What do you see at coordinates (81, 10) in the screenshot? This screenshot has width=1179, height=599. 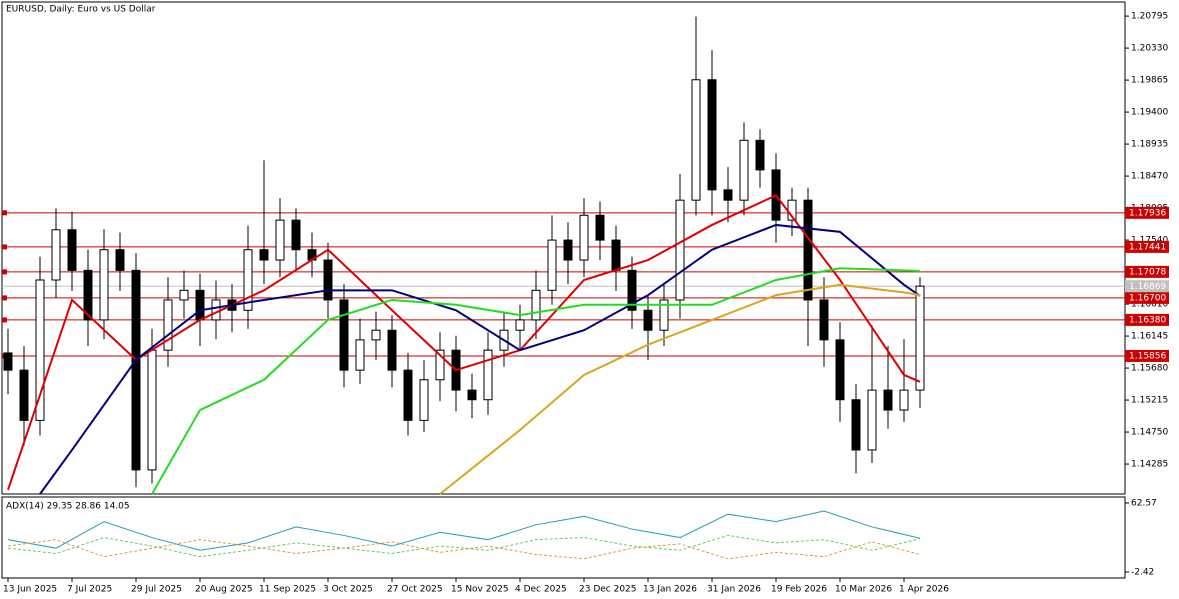 I see `chart-title: EURUSD, Daily: Euro vs US Dollar` at bounding box center [81, 10].